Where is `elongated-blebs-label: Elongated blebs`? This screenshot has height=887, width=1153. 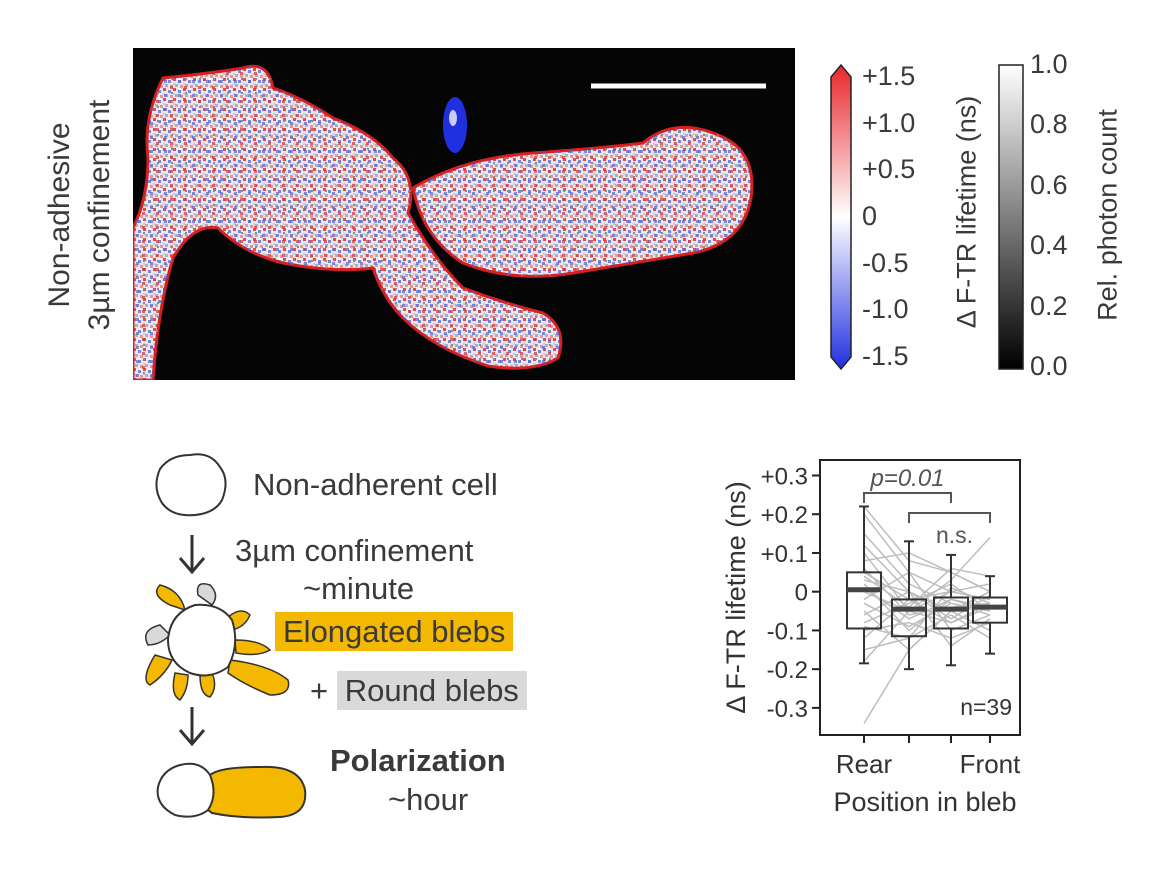
elongated-blebs-label: Elongated blebs is located at coordinates (394, 631).